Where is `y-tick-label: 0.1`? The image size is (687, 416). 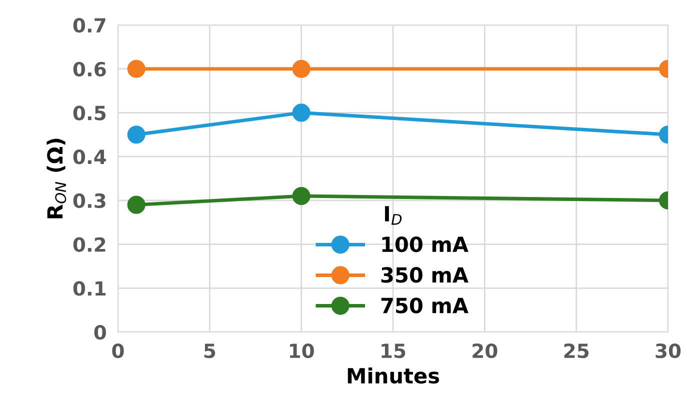 y-tick-label: 0.1 is located at coordinates (89, 288).